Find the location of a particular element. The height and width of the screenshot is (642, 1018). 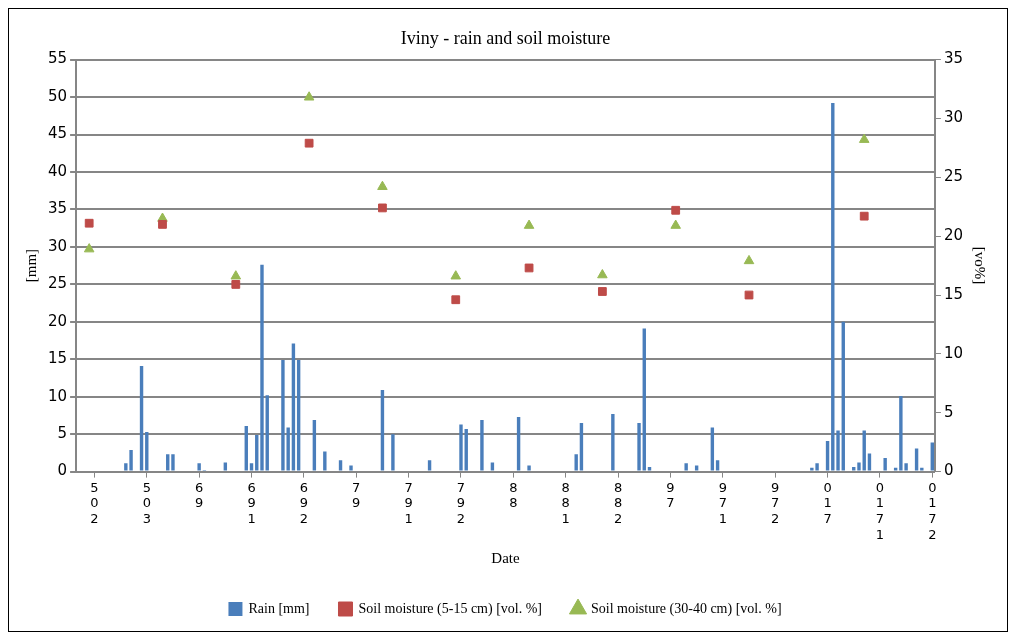

x-tick-label: 0172 is located at coordinates (932, 510).